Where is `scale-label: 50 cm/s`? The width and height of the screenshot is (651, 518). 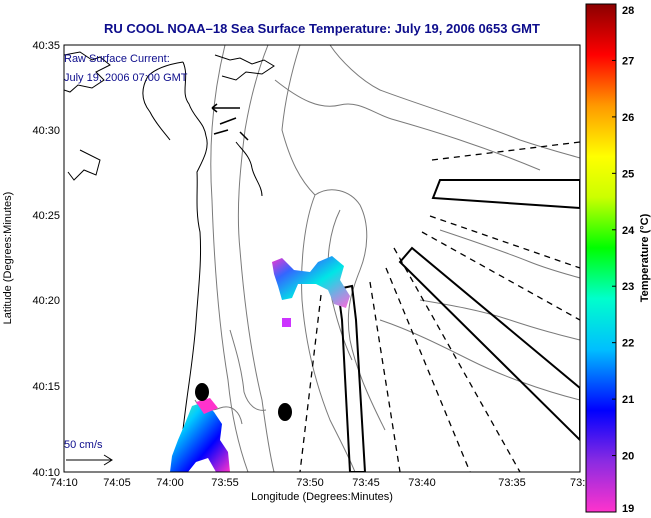 scale-label: 50 cm/s is located at coordinates (83, 445).